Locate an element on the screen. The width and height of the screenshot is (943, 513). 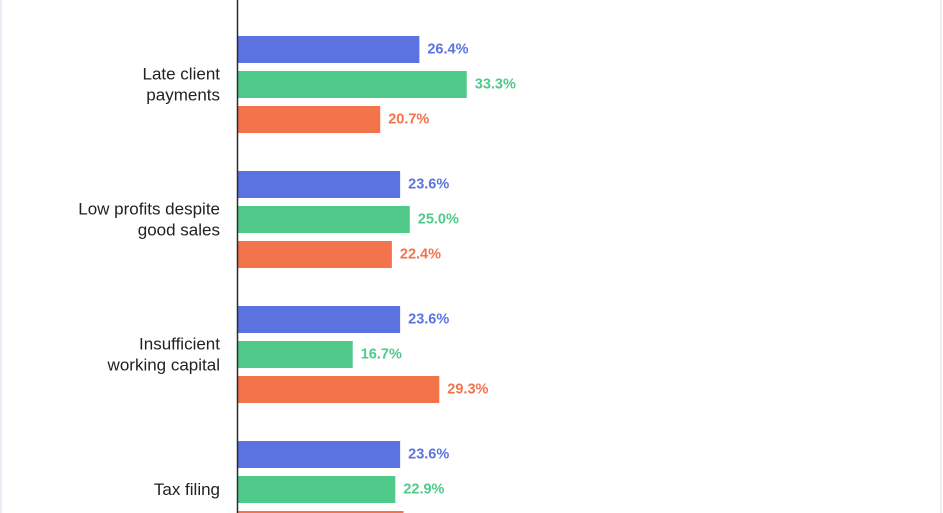
category-label: Insufficient is located at coordinates (179, 344).